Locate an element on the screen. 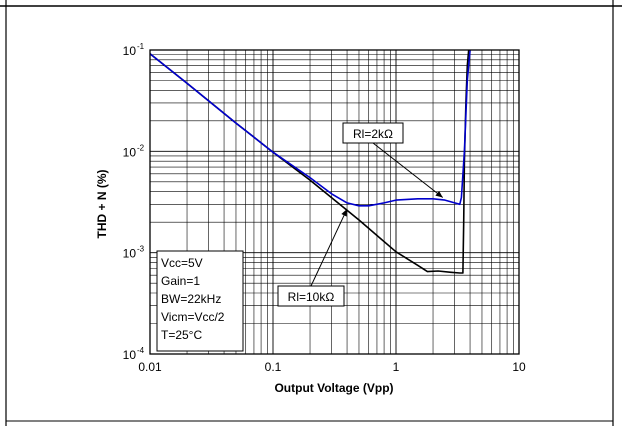 The width and height of the screenshot is (622, 426). y-tick-exponent: -2 is located at coordinates (141, 147).